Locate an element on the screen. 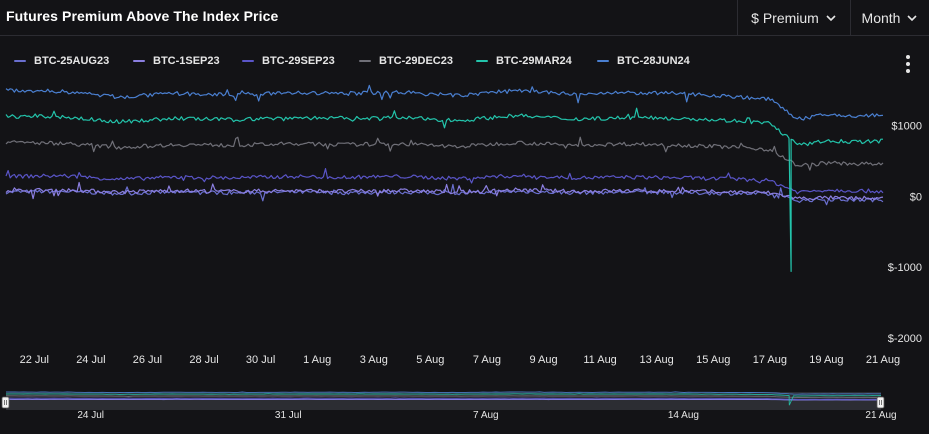 This screenshot has height=434, width=929. period-select: Month is located at coordinates (889, 17).